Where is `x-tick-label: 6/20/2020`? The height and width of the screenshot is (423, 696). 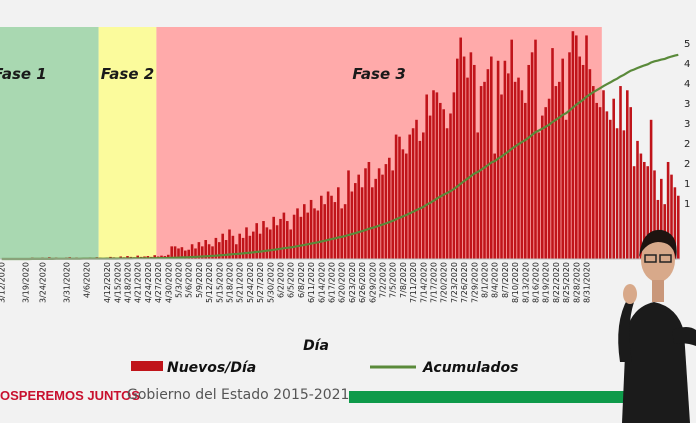
x-tick-label: 6/20/2020 is located at coordinates (342, 282).